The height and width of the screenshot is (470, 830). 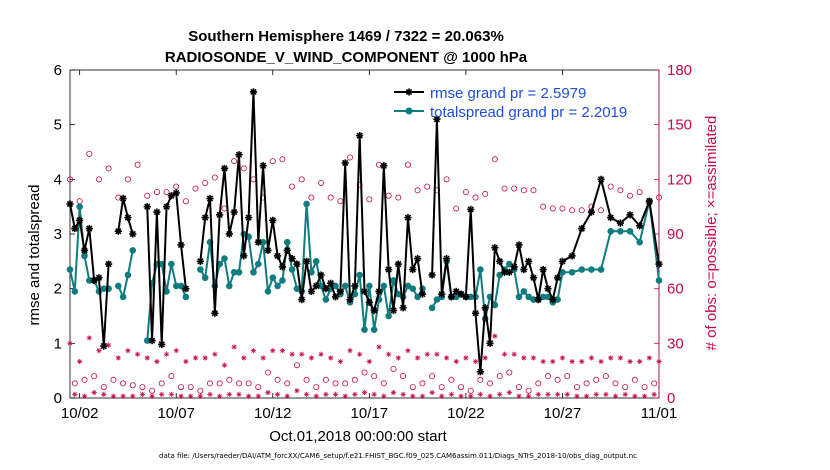 I want to click on x-tick-label: 10/07, so click(x=176, y=413).